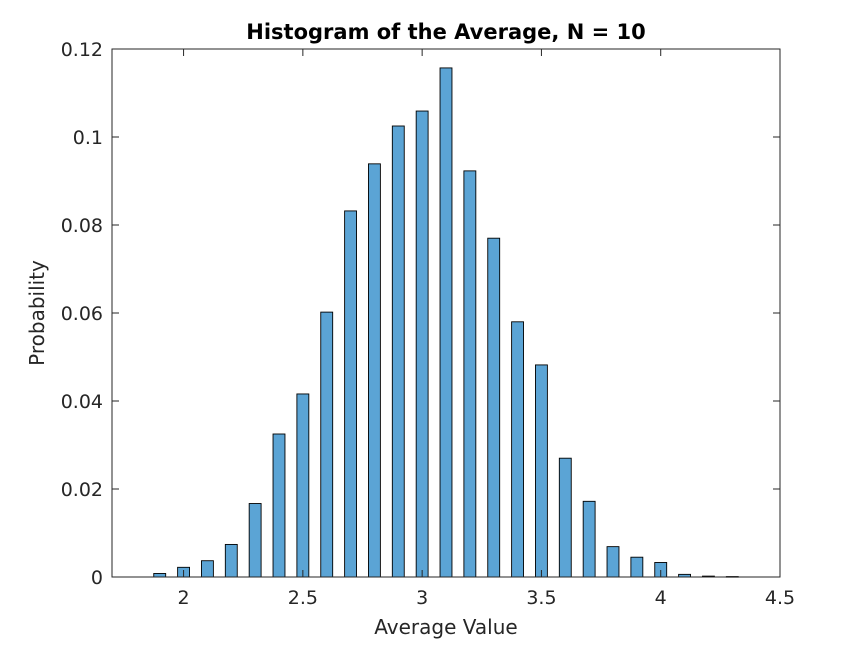 The width and height of the screenshot is (864, 648). What do you see at coordinates (422, 598) in the screenshot?
I see `x-tick-label: 3` at bounding box center [422, 598].